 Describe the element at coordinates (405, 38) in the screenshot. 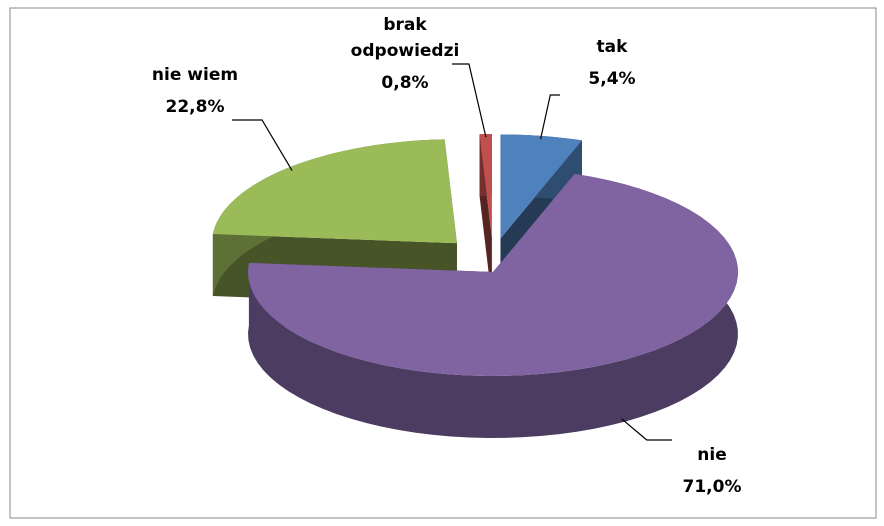

I see `category-label: brak odpowiedzi` at that location.